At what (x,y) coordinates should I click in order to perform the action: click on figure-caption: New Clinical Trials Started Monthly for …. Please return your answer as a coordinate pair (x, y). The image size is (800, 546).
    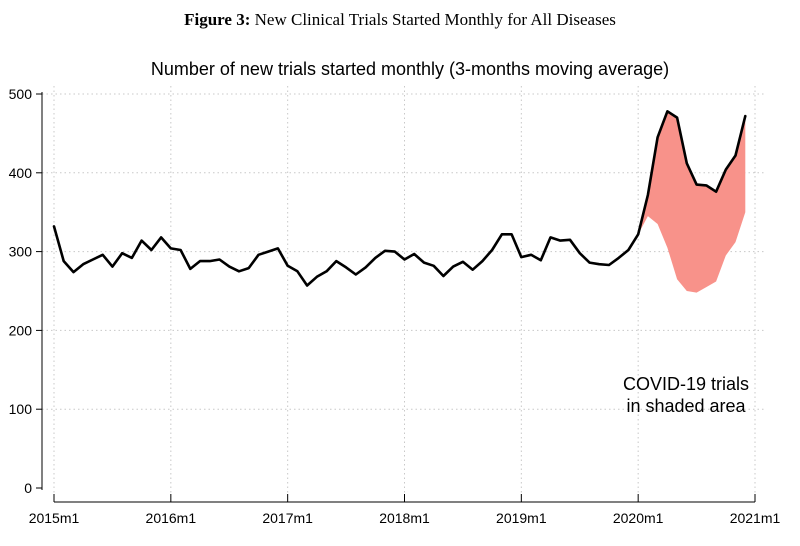
    Looking at the image, I should click on (435, 19).